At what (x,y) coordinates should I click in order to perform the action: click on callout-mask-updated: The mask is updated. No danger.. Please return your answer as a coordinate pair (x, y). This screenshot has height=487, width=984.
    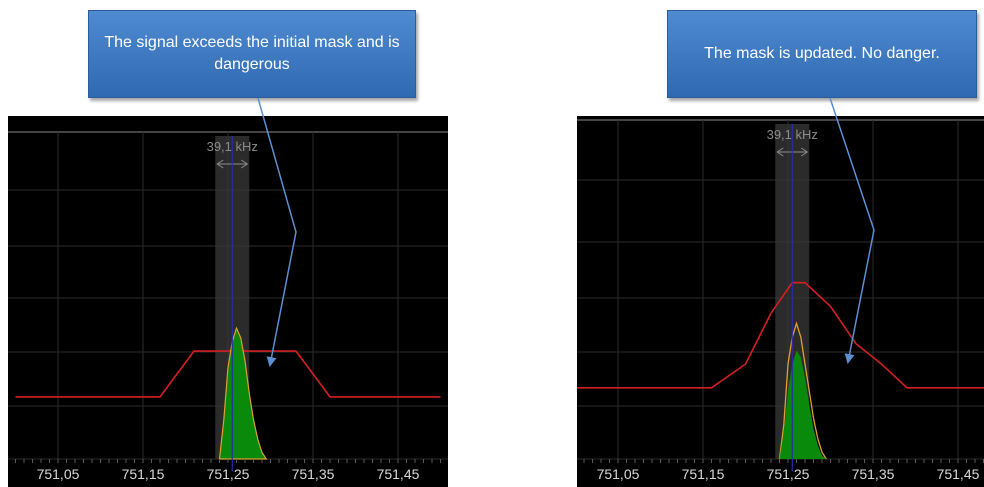
    Looking at the image, I should click on (822, 54).